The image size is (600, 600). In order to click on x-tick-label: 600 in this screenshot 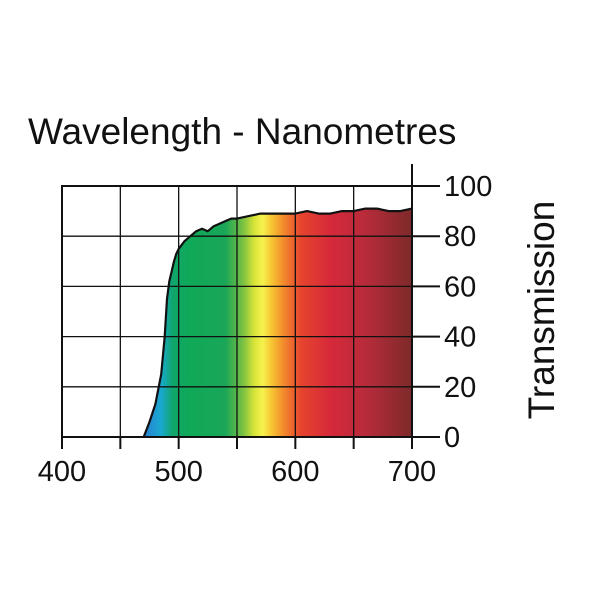, I will do `click(295, 472)`.